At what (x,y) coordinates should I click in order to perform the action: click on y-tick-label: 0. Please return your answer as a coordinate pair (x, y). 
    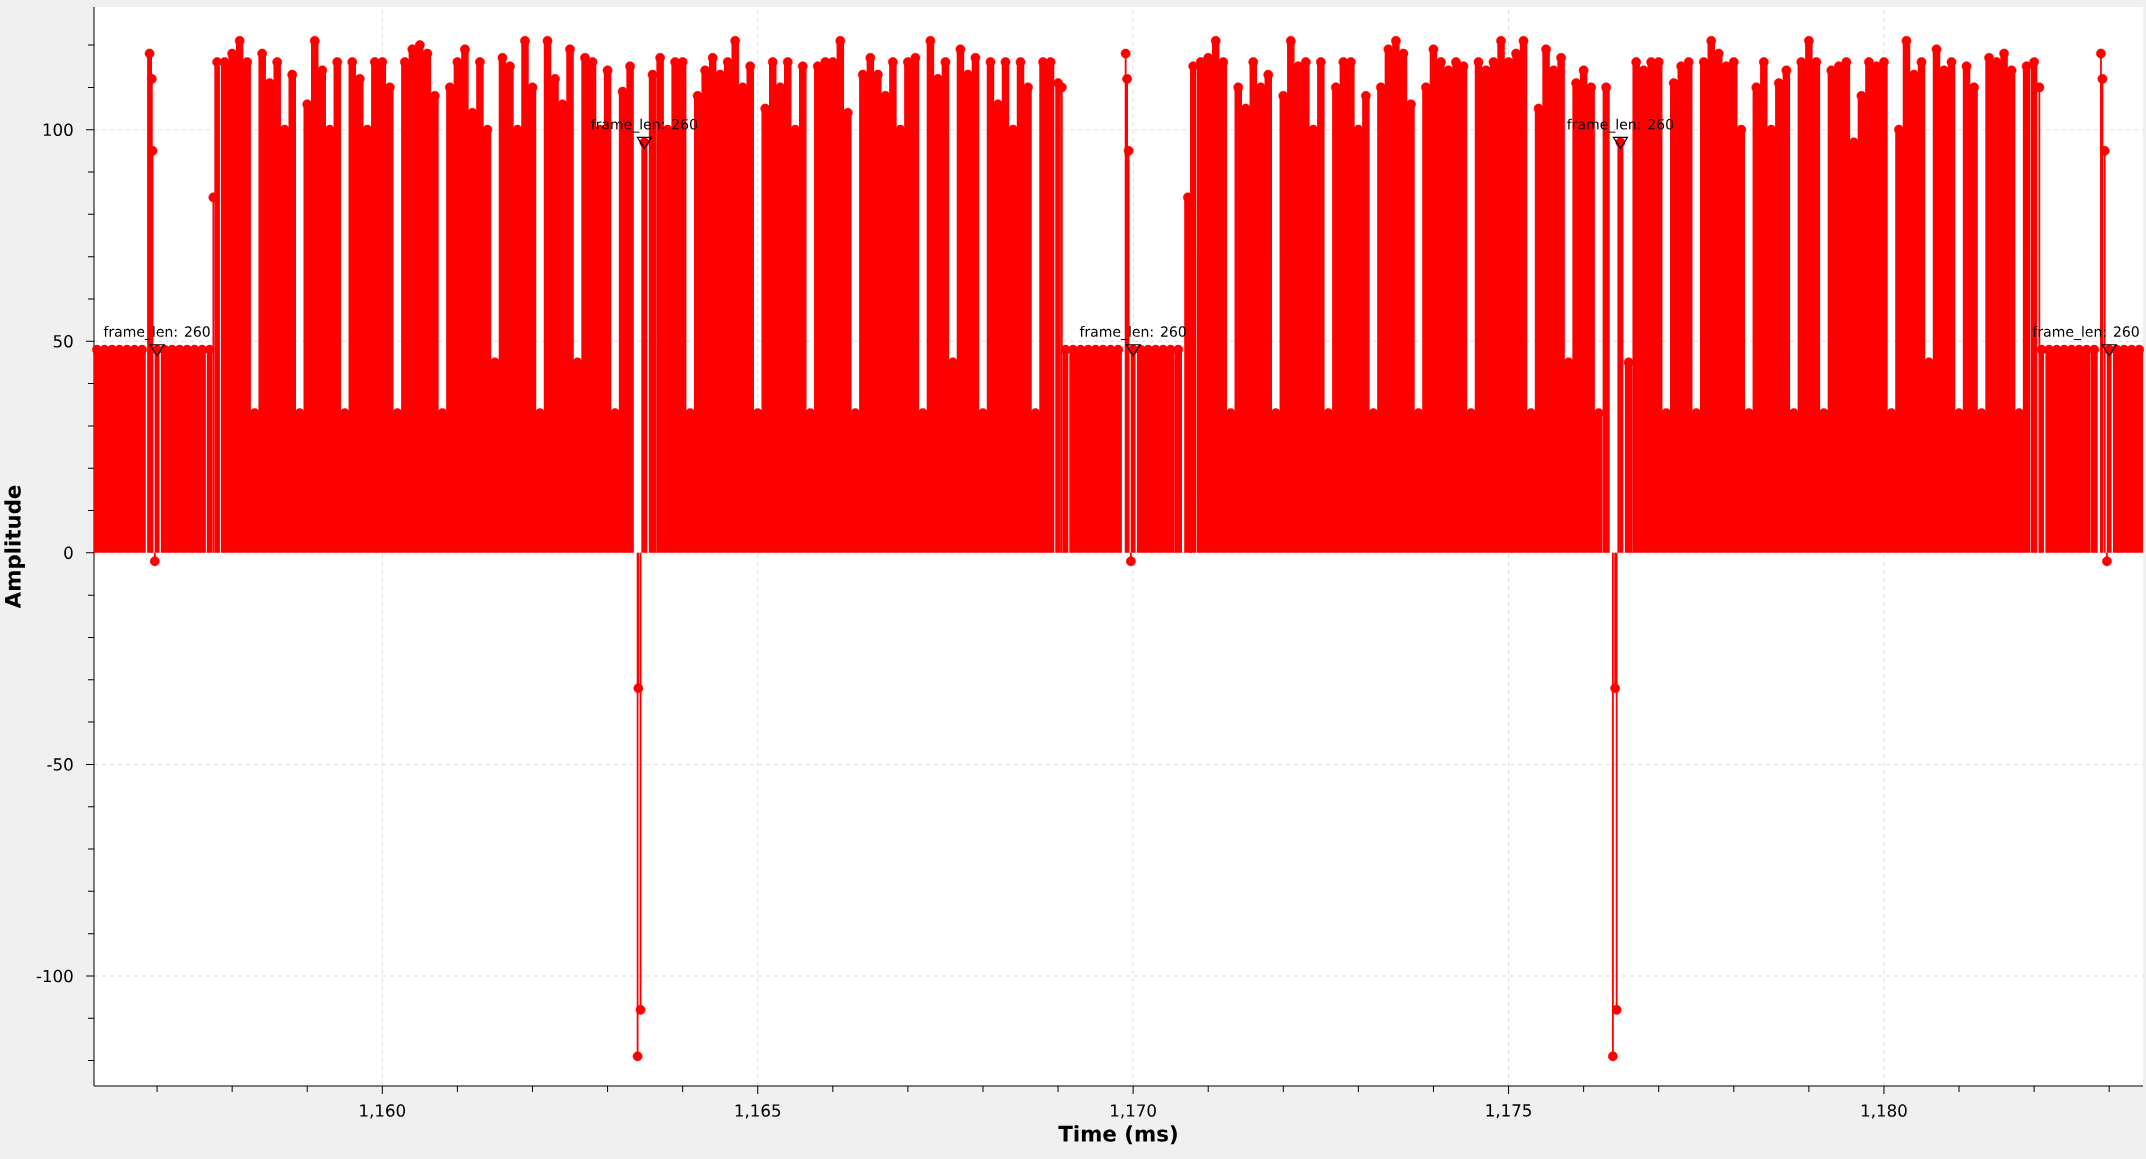
    Looking at the image, I should click on (68, 553).